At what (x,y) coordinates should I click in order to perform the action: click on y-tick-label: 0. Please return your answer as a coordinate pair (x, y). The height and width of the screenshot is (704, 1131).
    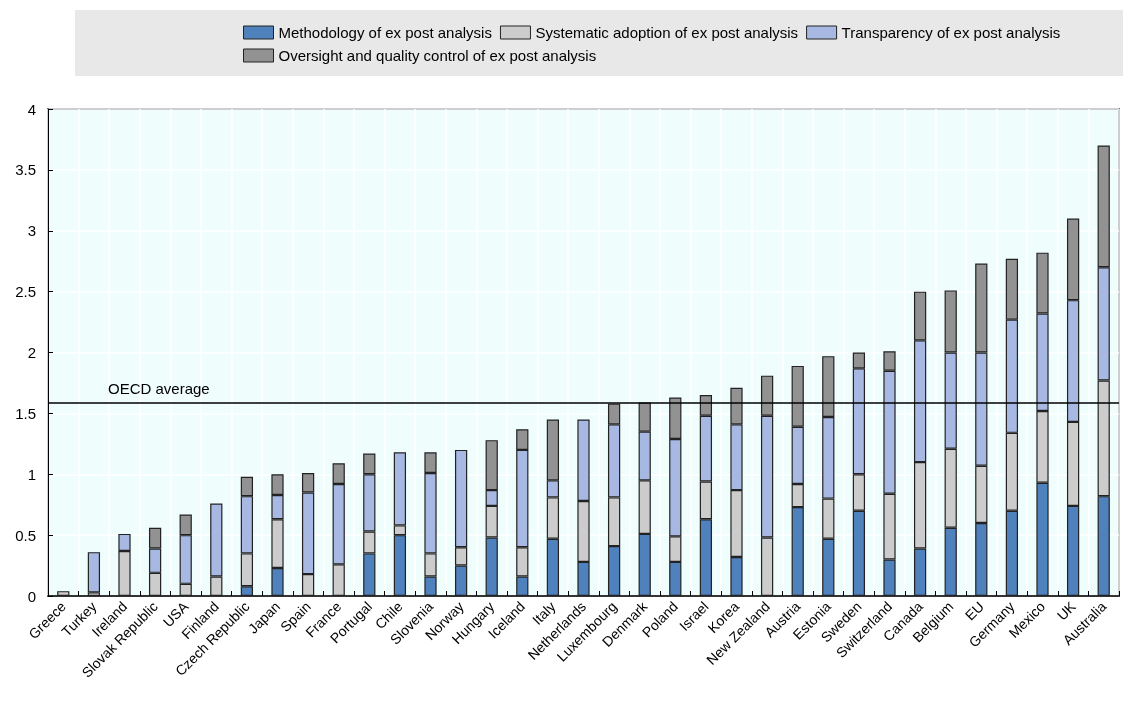
    Looking at the image, I should click on (31, 596).